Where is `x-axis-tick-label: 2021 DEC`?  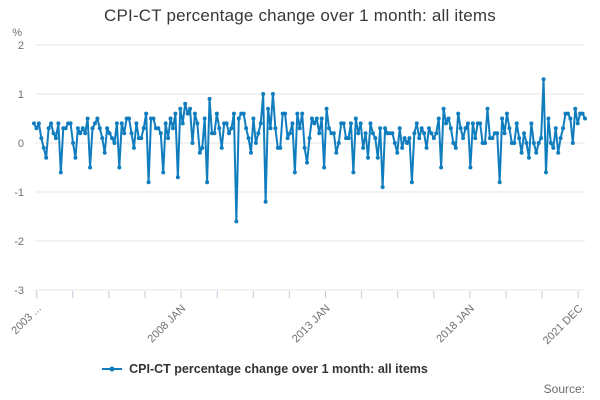
x-axis-tick-label: 2021 DEC is located at coordinates (563, 325).